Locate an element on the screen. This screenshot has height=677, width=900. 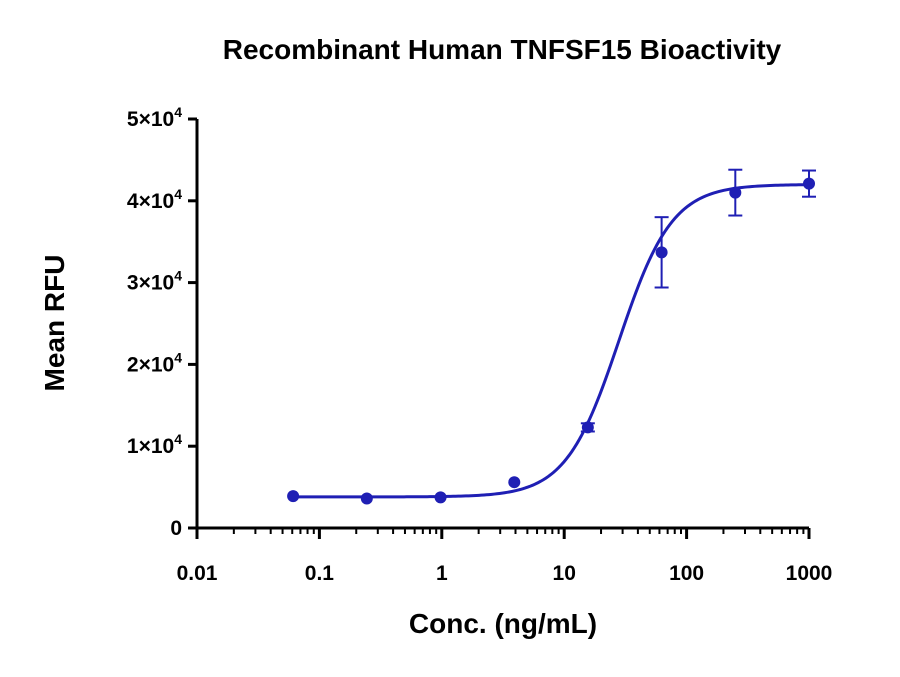
chart-title: Recombinant Human TNFSF15 Bioactivity is located at coordinates (502, 49).